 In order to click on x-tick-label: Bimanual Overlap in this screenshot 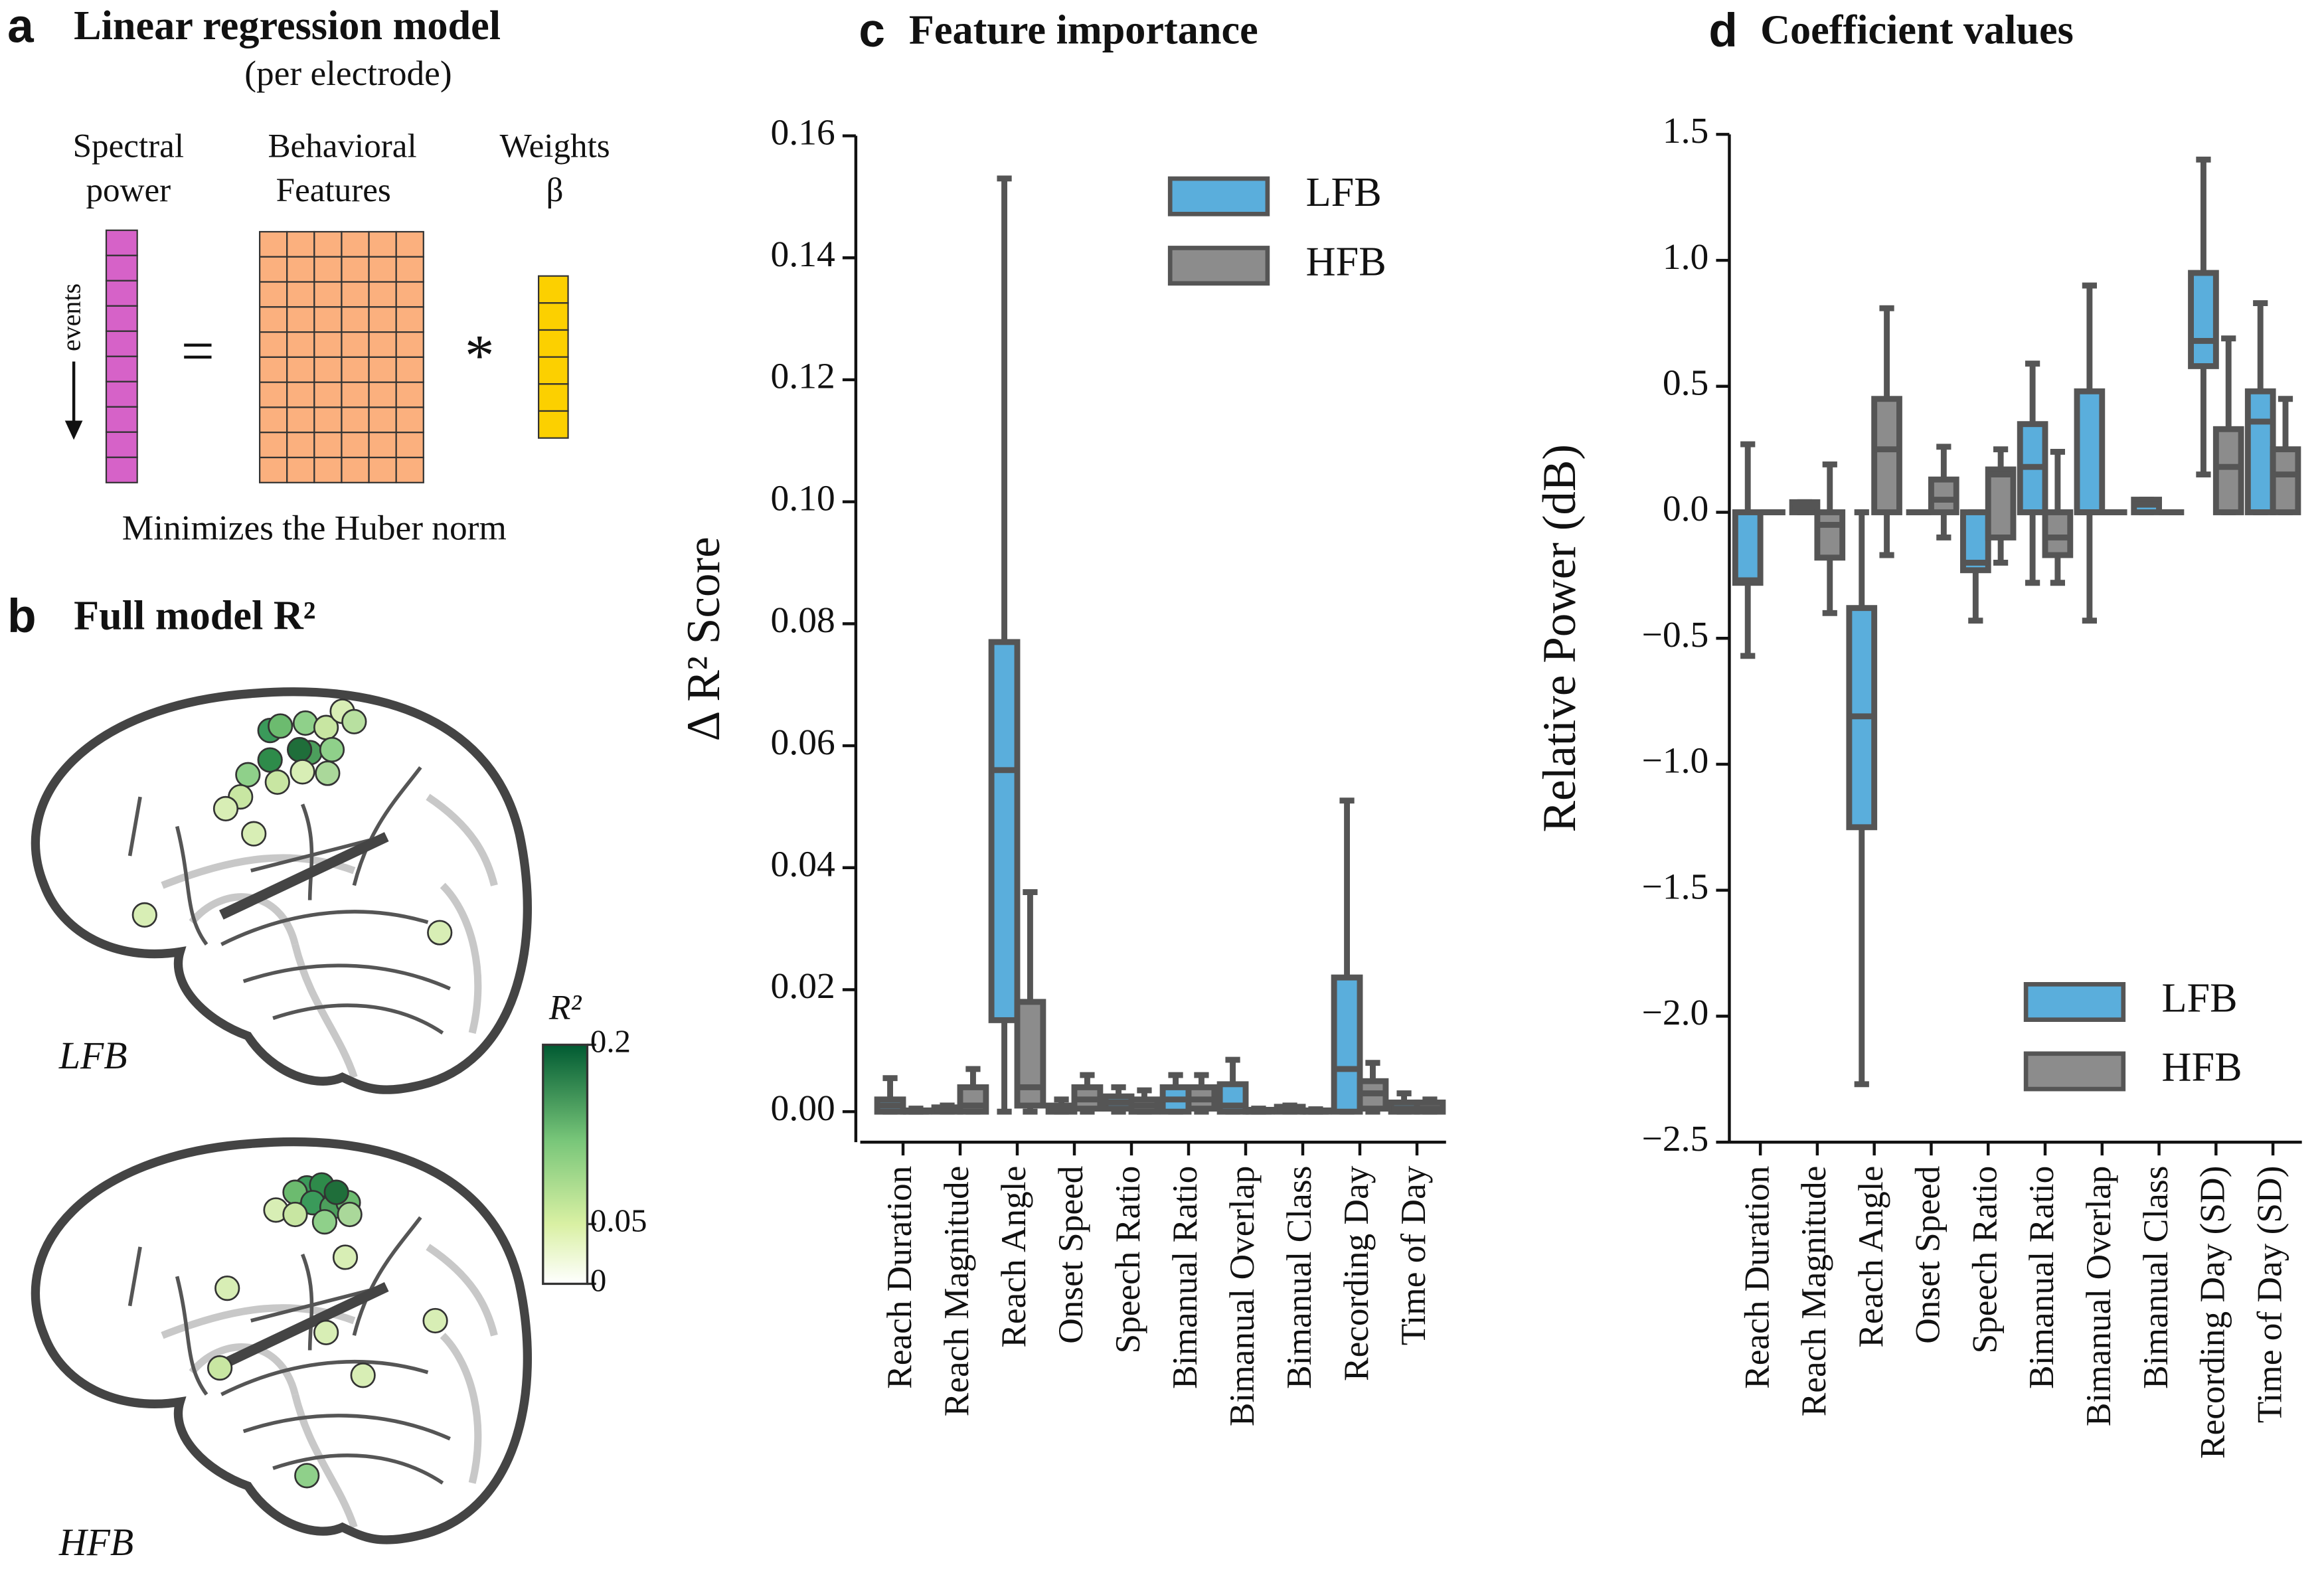, I will do `click(2098, 1296)`.